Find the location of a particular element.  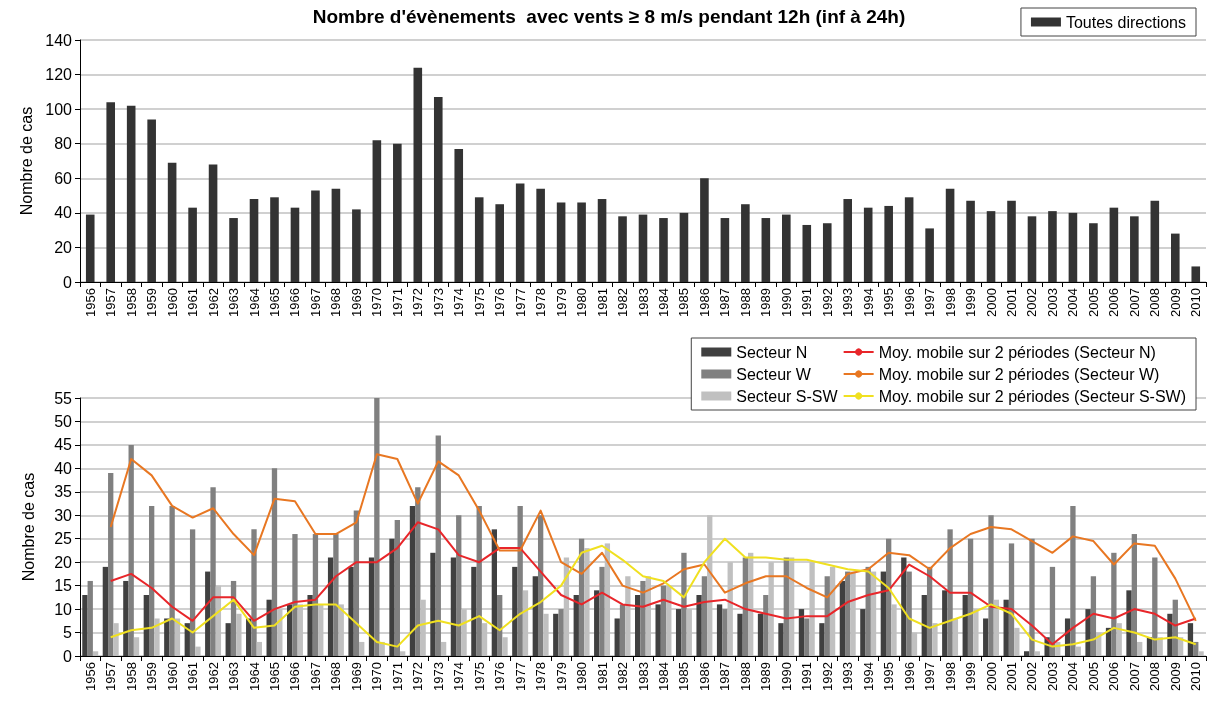

x-tick-label: 1961 is located at coordinates (193, 676).